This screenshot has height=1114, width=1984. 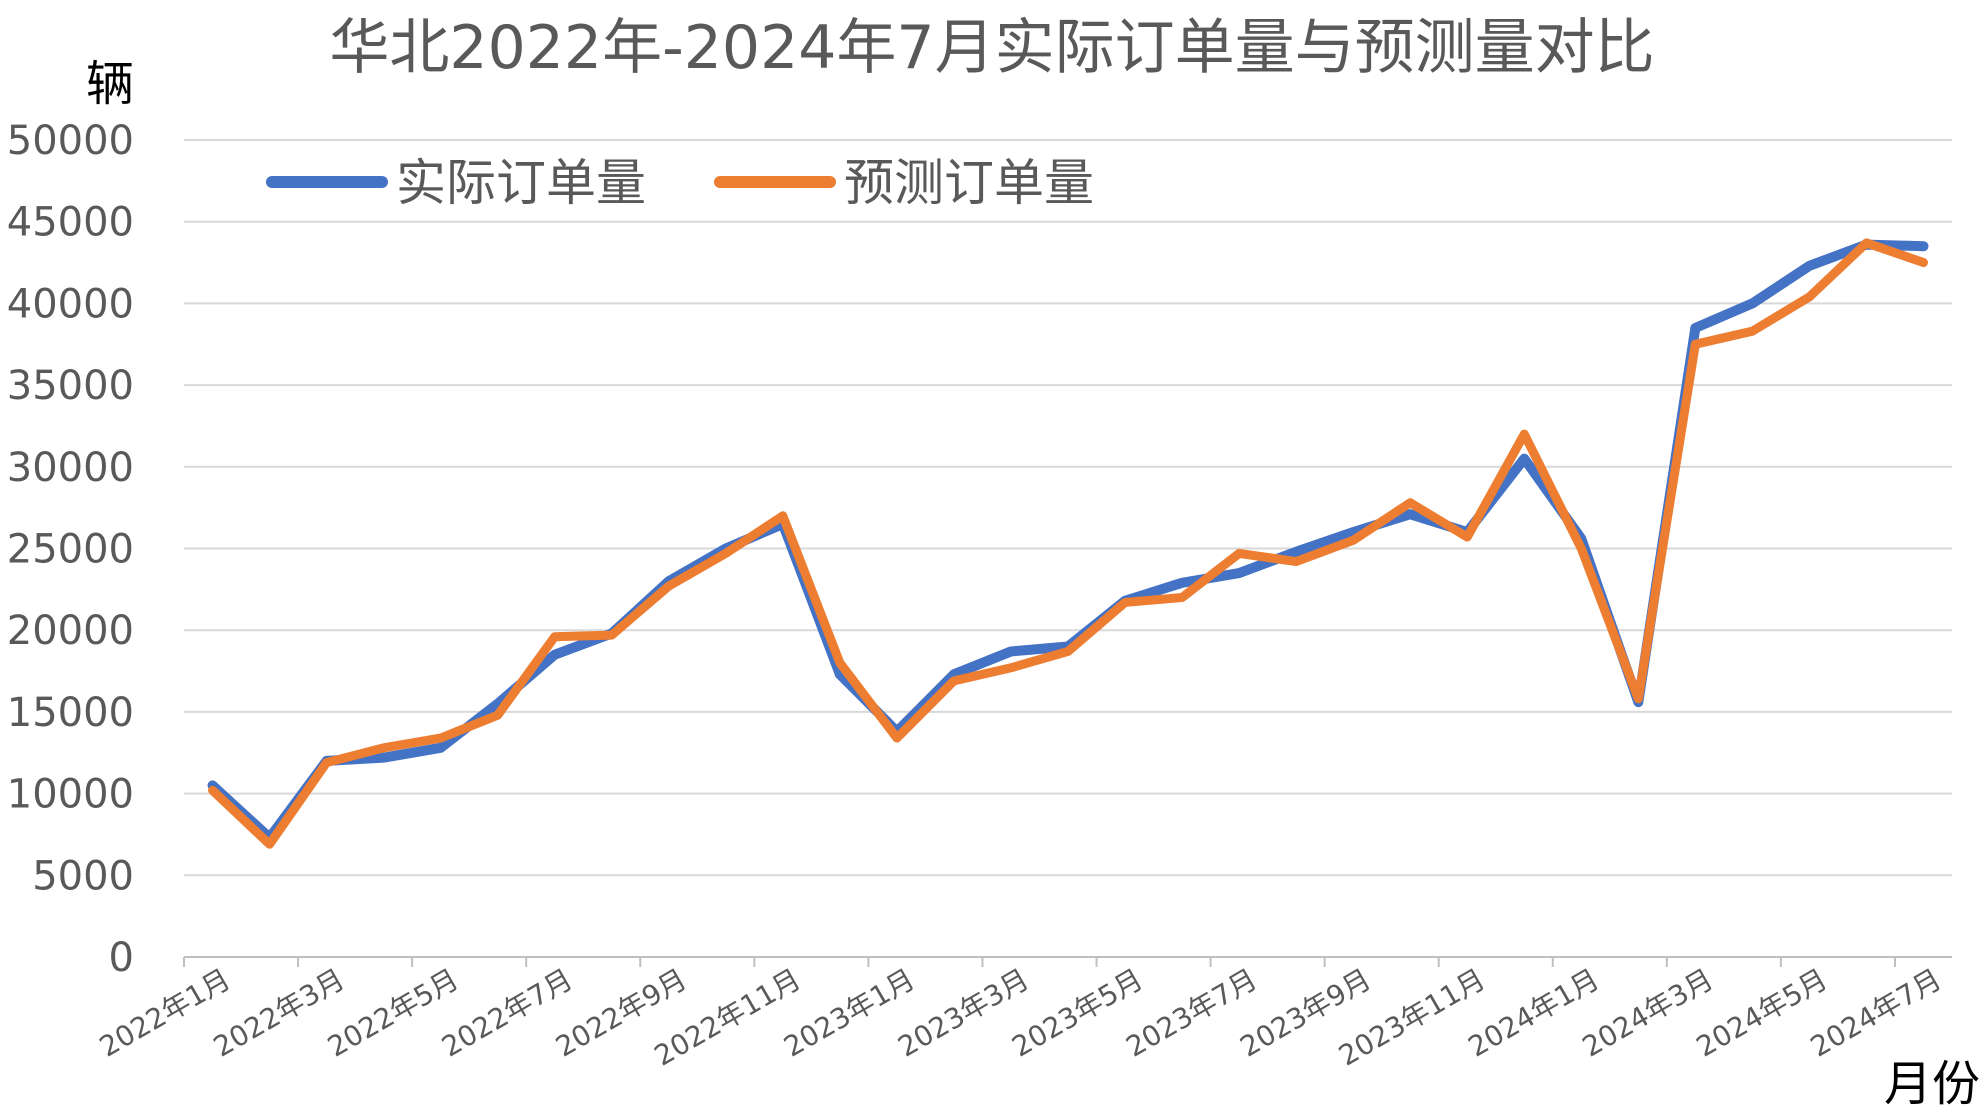 What do you see at coordinates (70, 713) in the screenshot?
I see `y-tick-label: 15000` at bounding box center [70, 713].